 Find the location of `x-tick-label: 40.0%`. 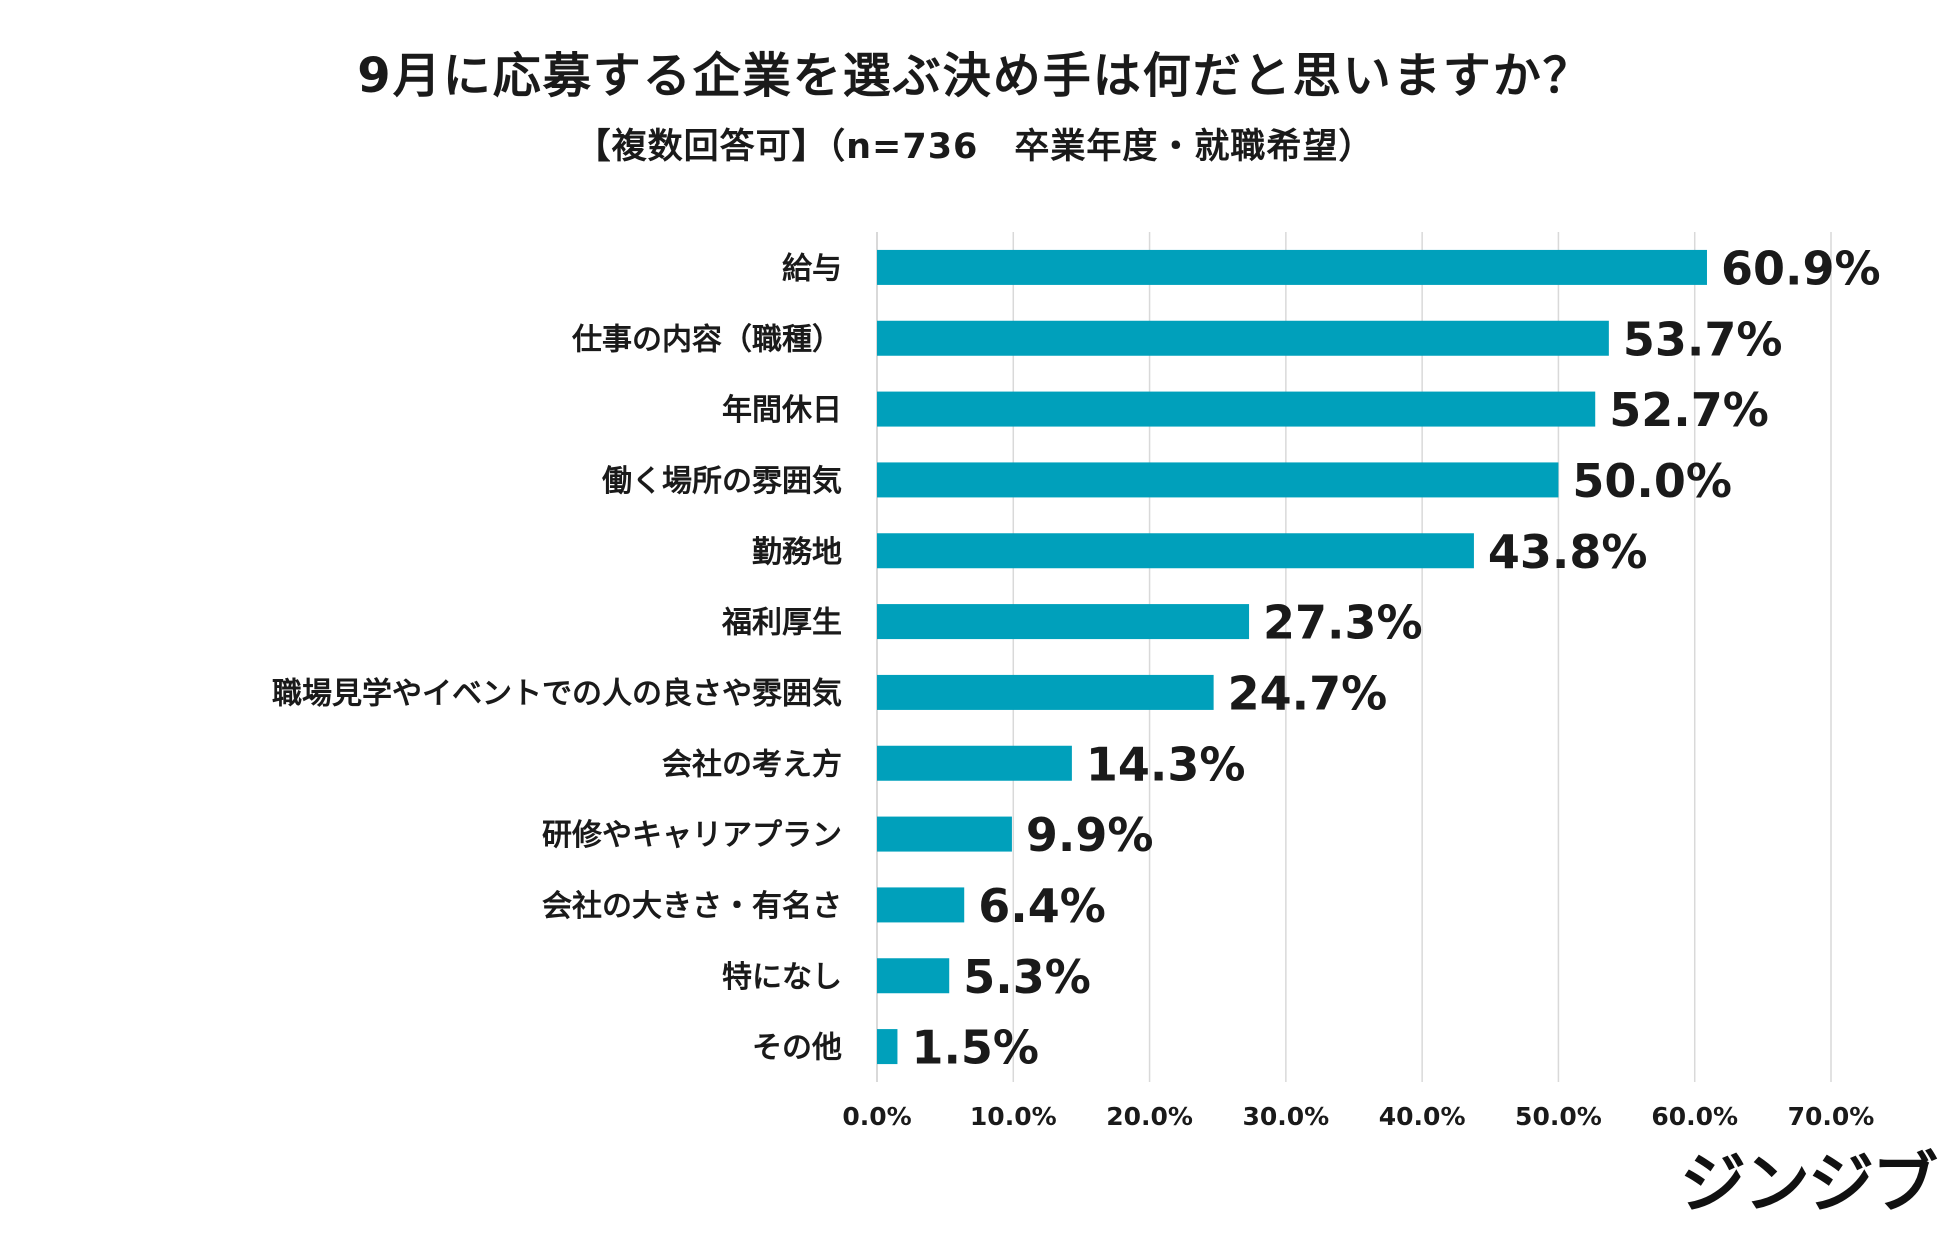

x-tick-label: 40.0% is located at coordinates (1422, 1116).